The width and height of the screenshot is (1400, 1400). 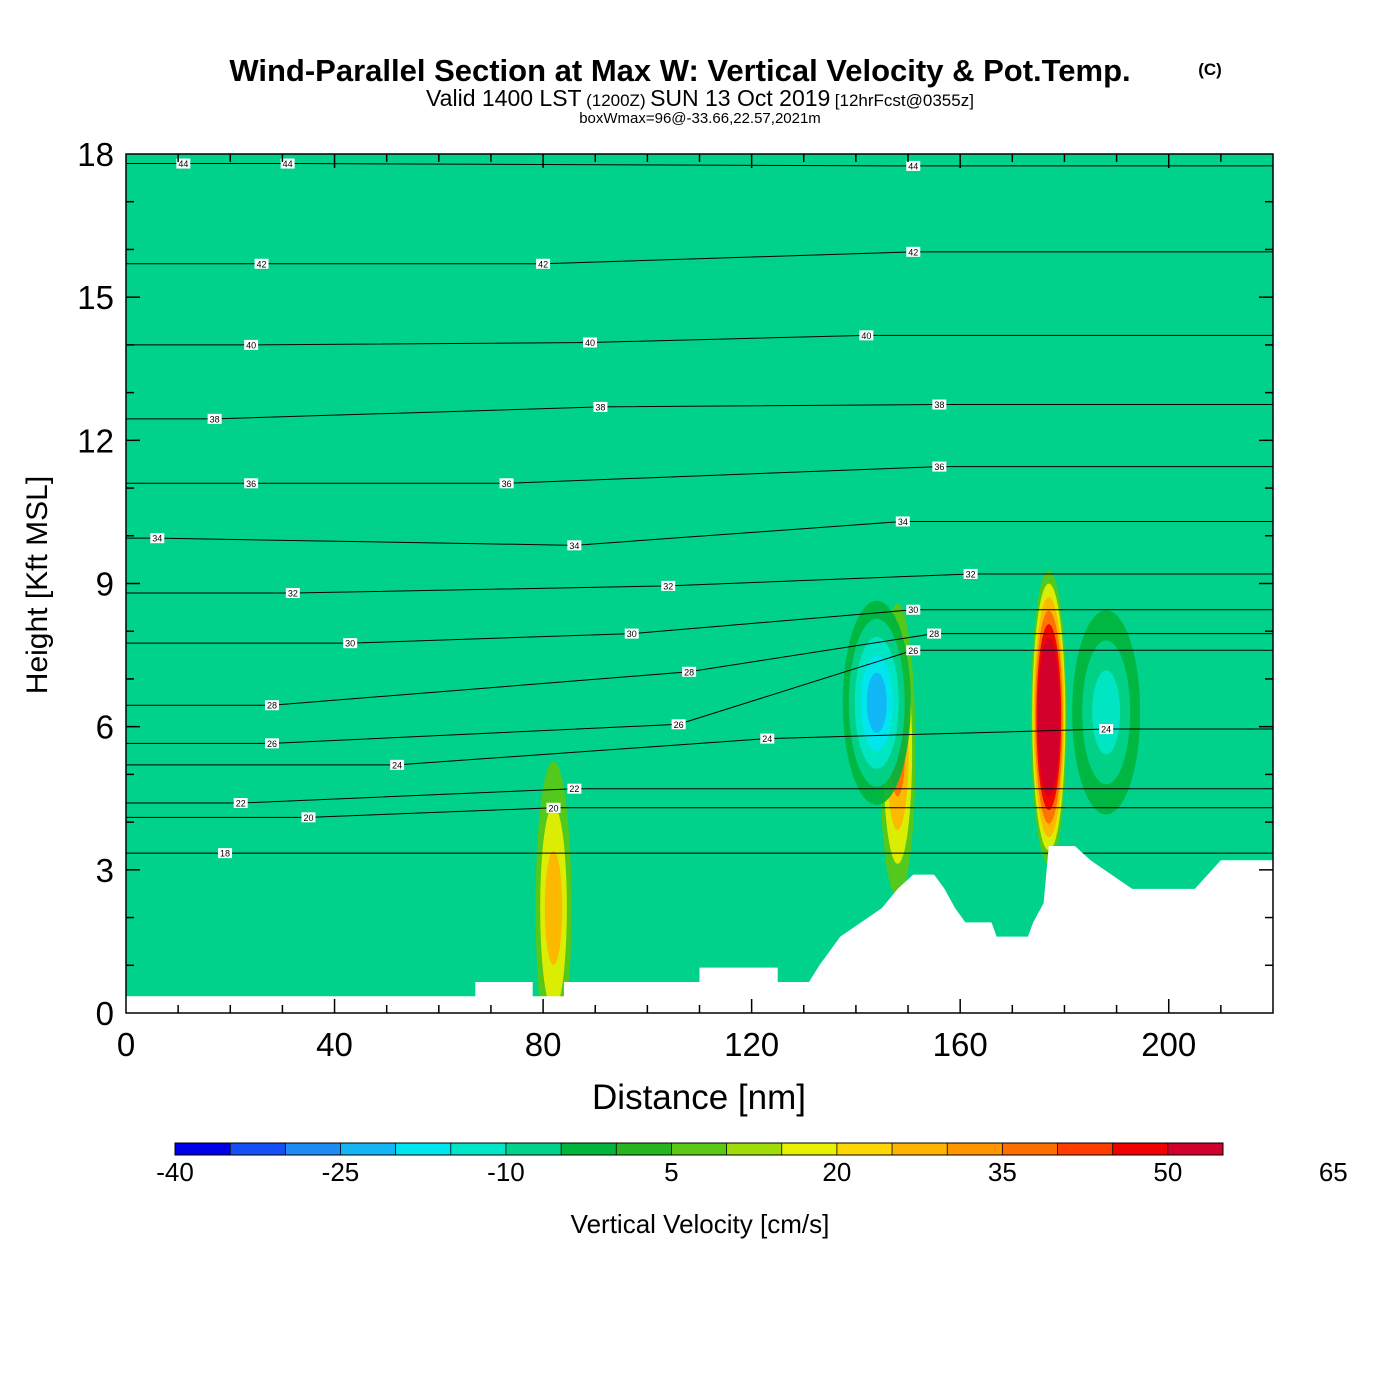 I want to click on x-tick-labels: 0 40 80 120 160 200, so click(x=656, y=1044).